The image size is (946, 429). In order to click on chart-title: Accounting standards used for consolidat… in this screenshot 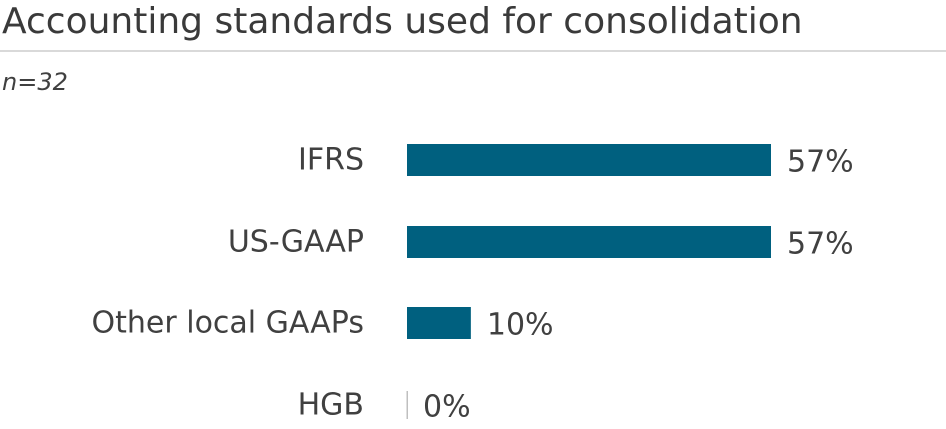, I will do `click(402, 21)`.